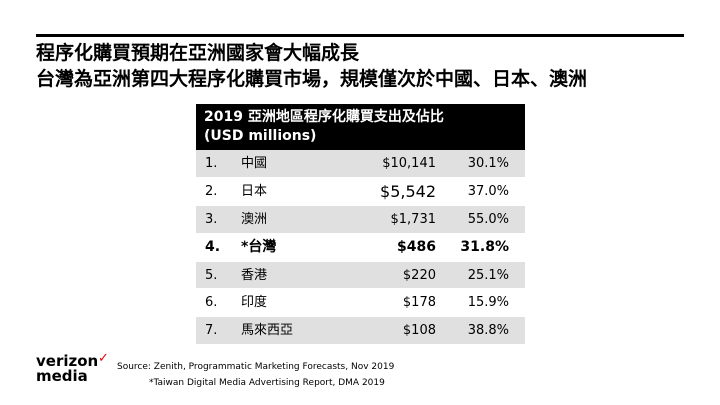 The image size is (720, 405). What do you see at coordinates (254, 163) in the screenshot?
I see `row-country: 中國` at bounding box center [254, 163].